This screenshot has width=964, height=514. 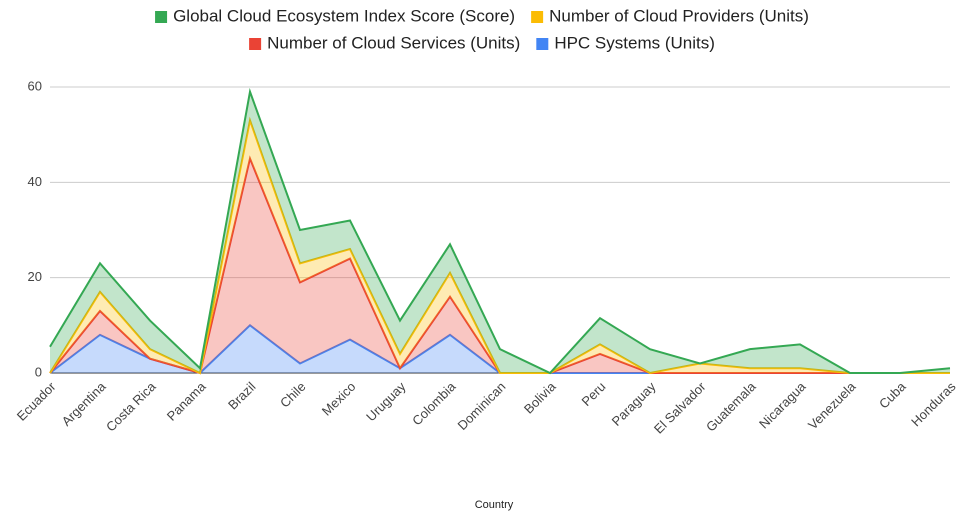 What do you see at coordinates (84, 403) in the screenshot?
I see `x-tick-label: Argentina` at bounding box center [84, 403].